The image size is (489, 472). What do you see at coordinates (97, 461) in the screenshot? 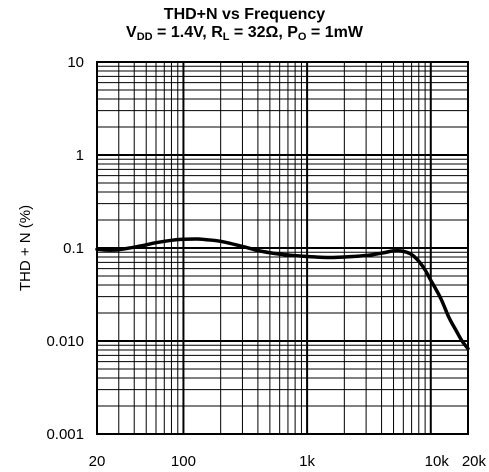
I see `x-tick-label: 20` at bounding box center [97, 461].